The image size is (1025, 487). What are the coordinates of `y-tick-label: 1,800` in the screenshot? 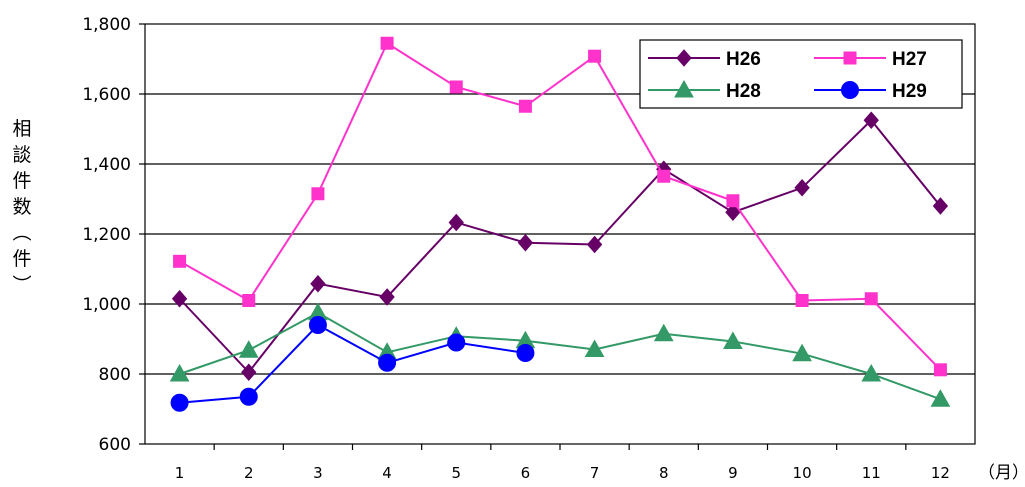 It's located at (106, 25).